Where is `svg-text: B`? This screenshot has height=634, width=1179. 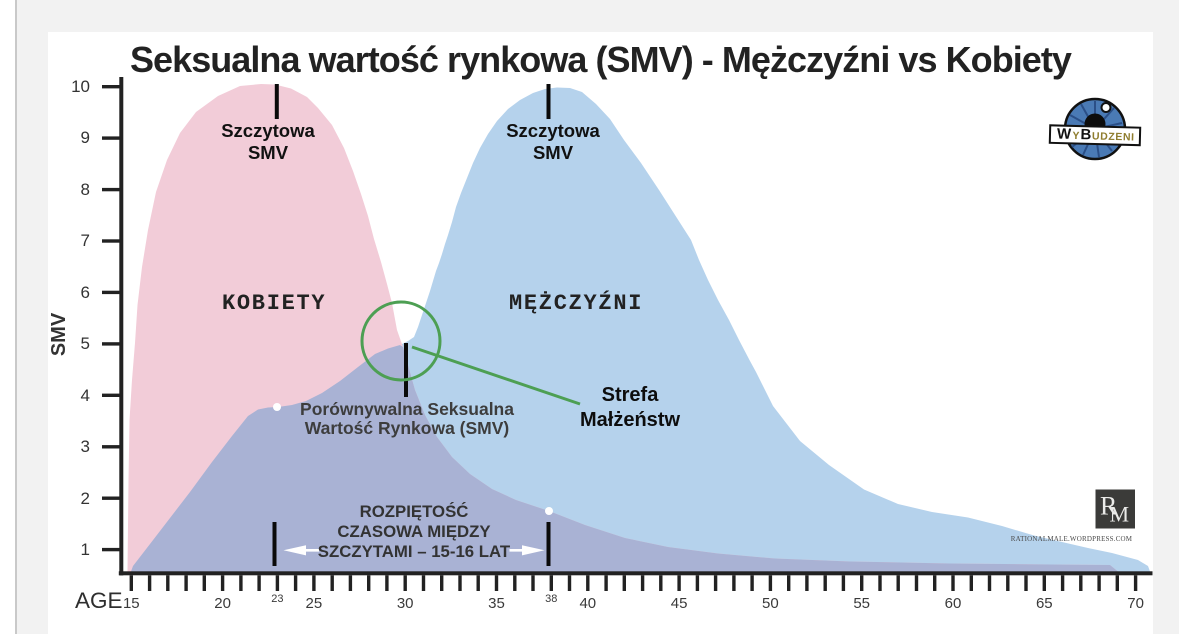 svg-text: B is located at coordinates (1085, 134).